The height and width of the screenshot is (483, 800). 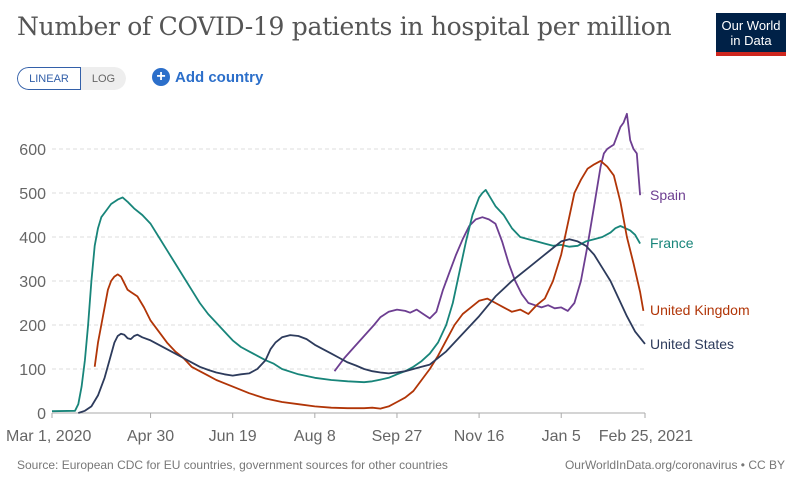 What do you see at coordinates (103, 78) in the screenshot?
I see `log-scale-button: LOG` at bounding box center [103, 78].